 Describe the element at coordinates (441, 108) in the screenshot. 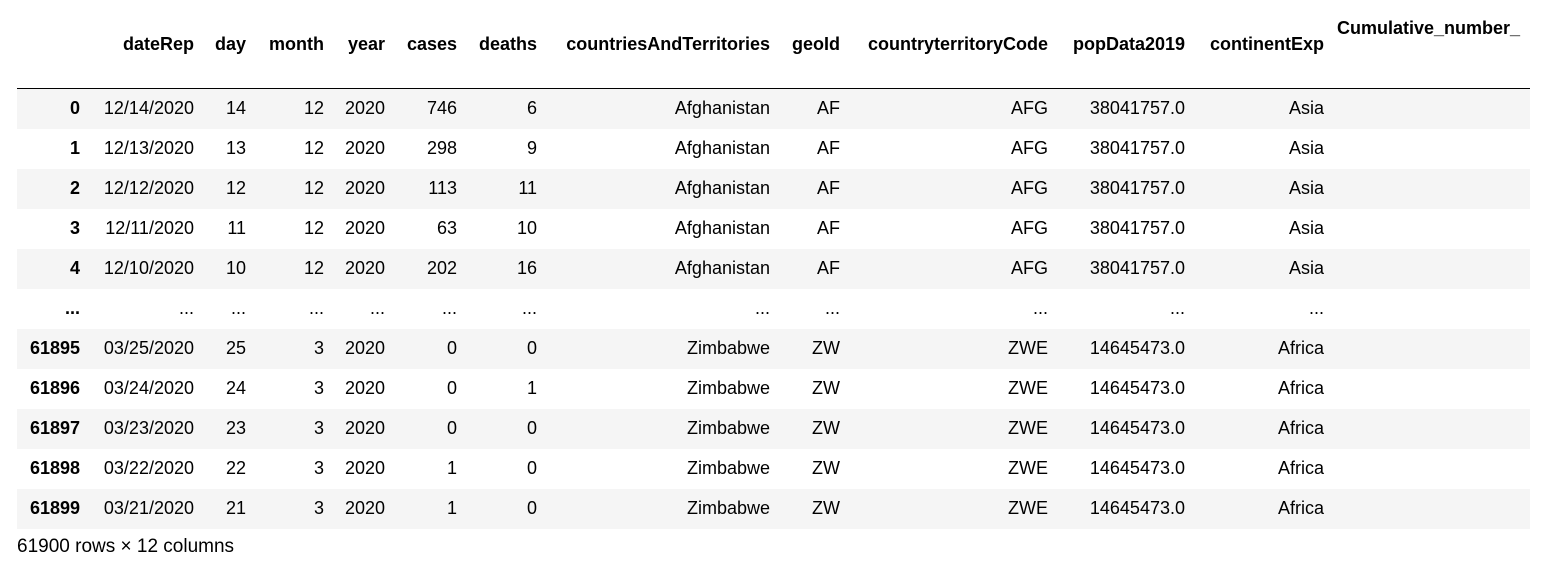

I see `cell-cases: 746` at that location.